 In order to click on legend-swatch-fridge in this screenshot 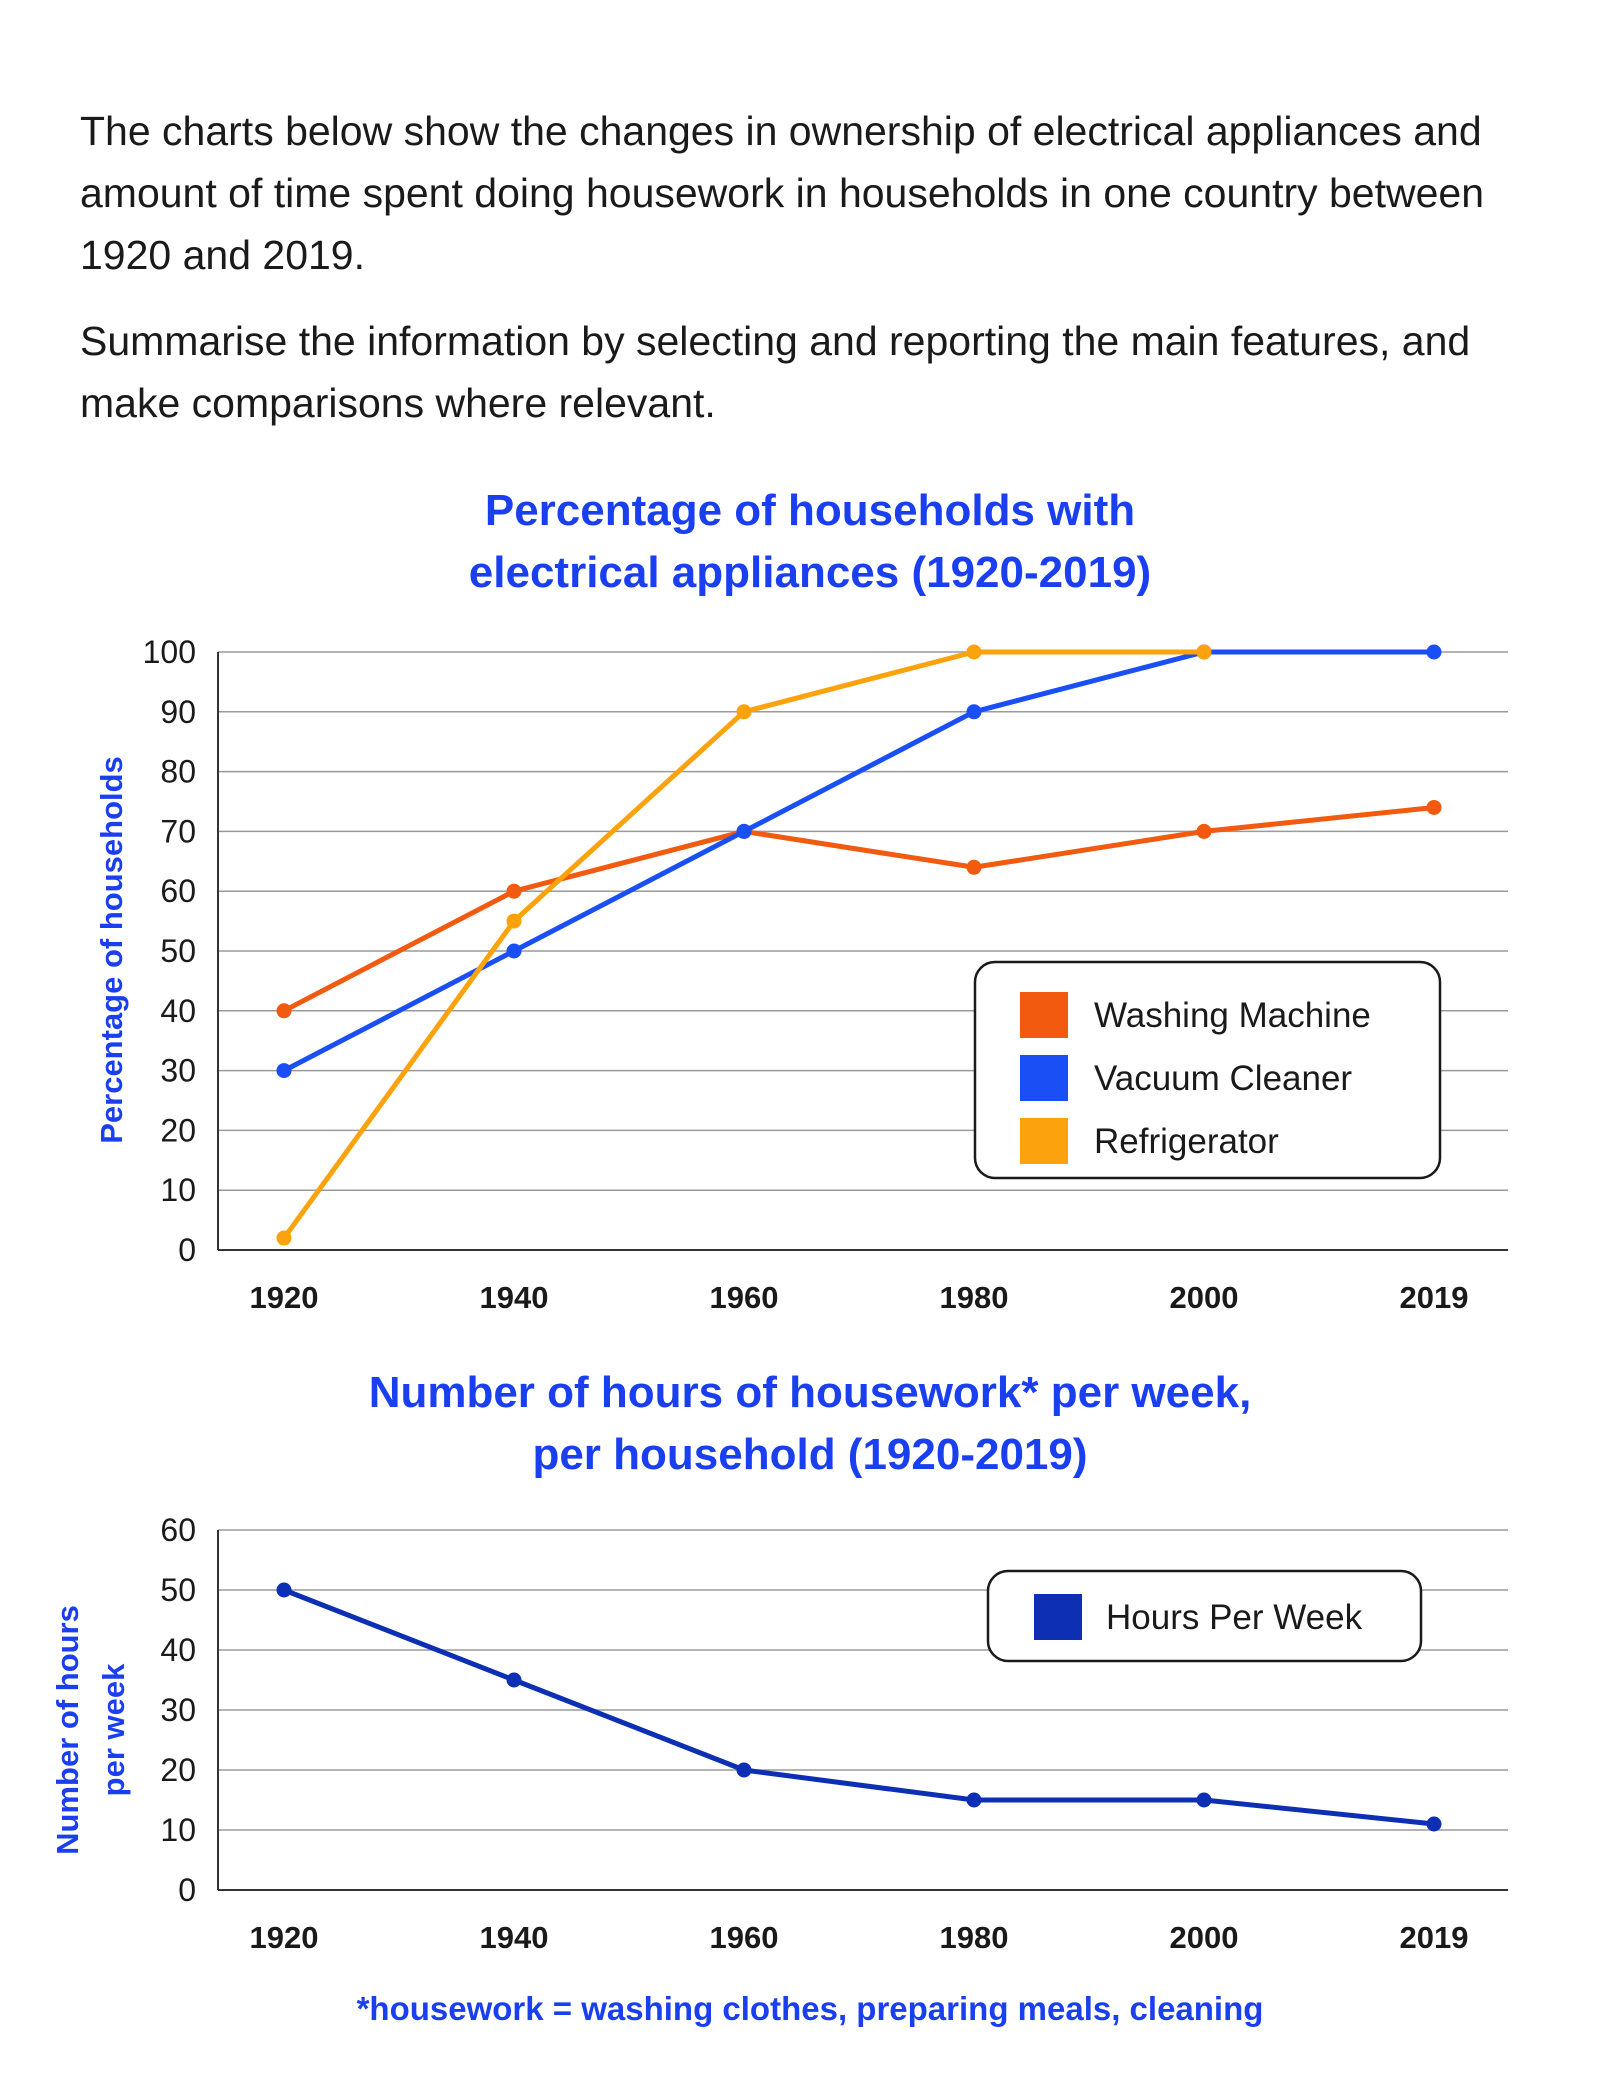, I will do `click(1044, 1141)`.